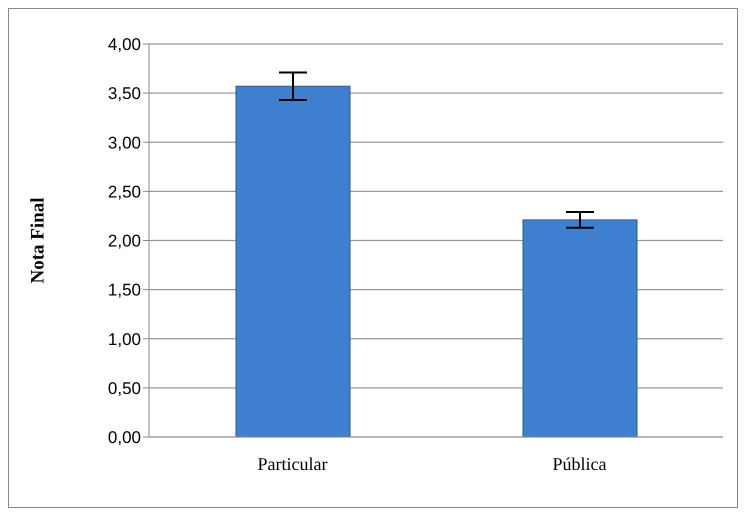 The width and height of the screenshot is (748, 518). I want to click on x-tick-label: Pública, so click(579, 464).